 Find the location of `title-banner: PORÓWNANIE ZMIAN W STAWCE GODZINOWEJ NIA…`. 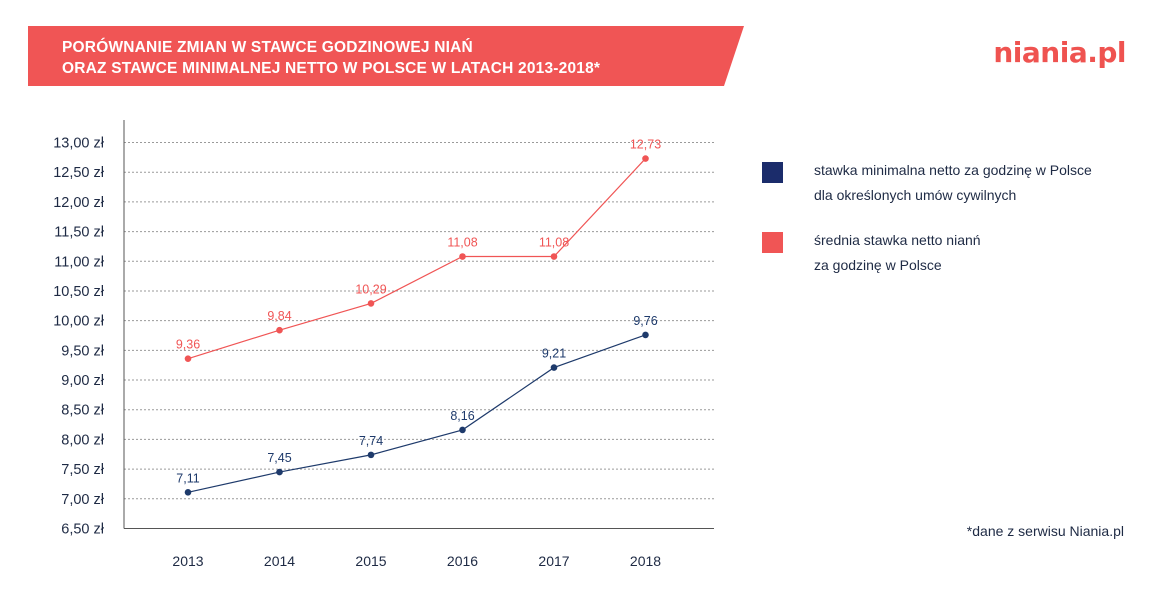

title-banner: PORÓWNANIE ZMIAN W STAWCE GODZINOWEJ NIA… is located at coordinates (386, 56).